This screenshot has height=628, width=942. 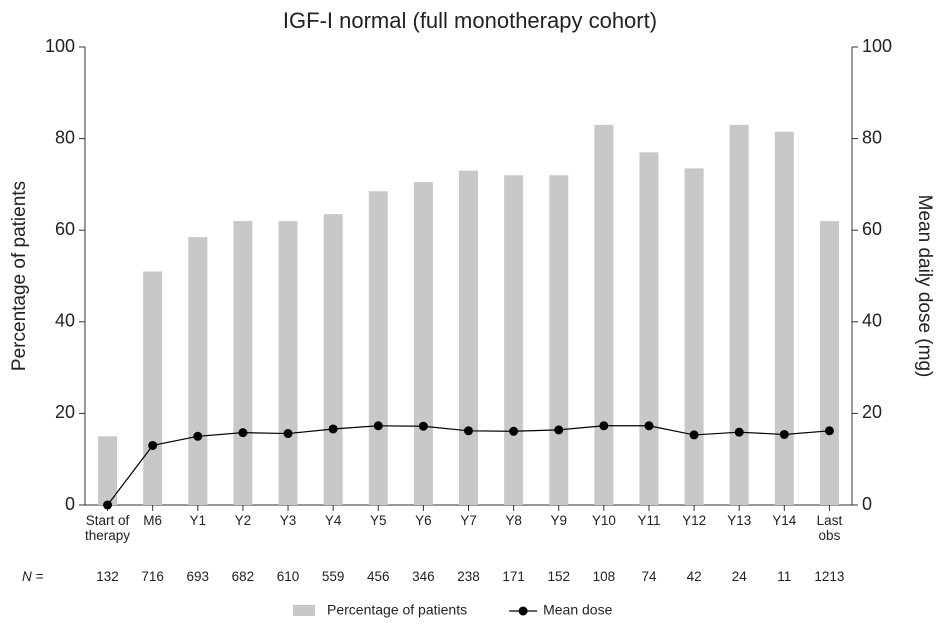 What do you see at coordinates (924, 286) in the screenshot?
I see `y2-axis-label: Mean daily dose (mg)` at bounding box center [924, 286].